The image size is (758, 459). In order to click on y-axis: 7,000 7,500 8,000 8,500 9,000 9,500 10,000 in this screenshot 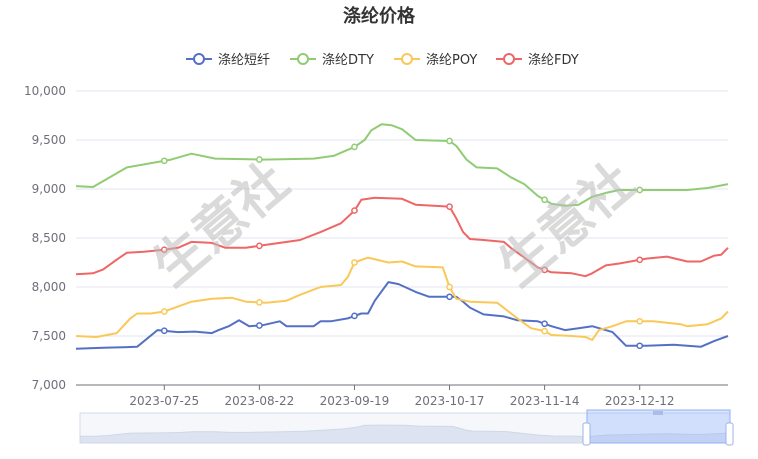, I will do `click(45, 238)`.